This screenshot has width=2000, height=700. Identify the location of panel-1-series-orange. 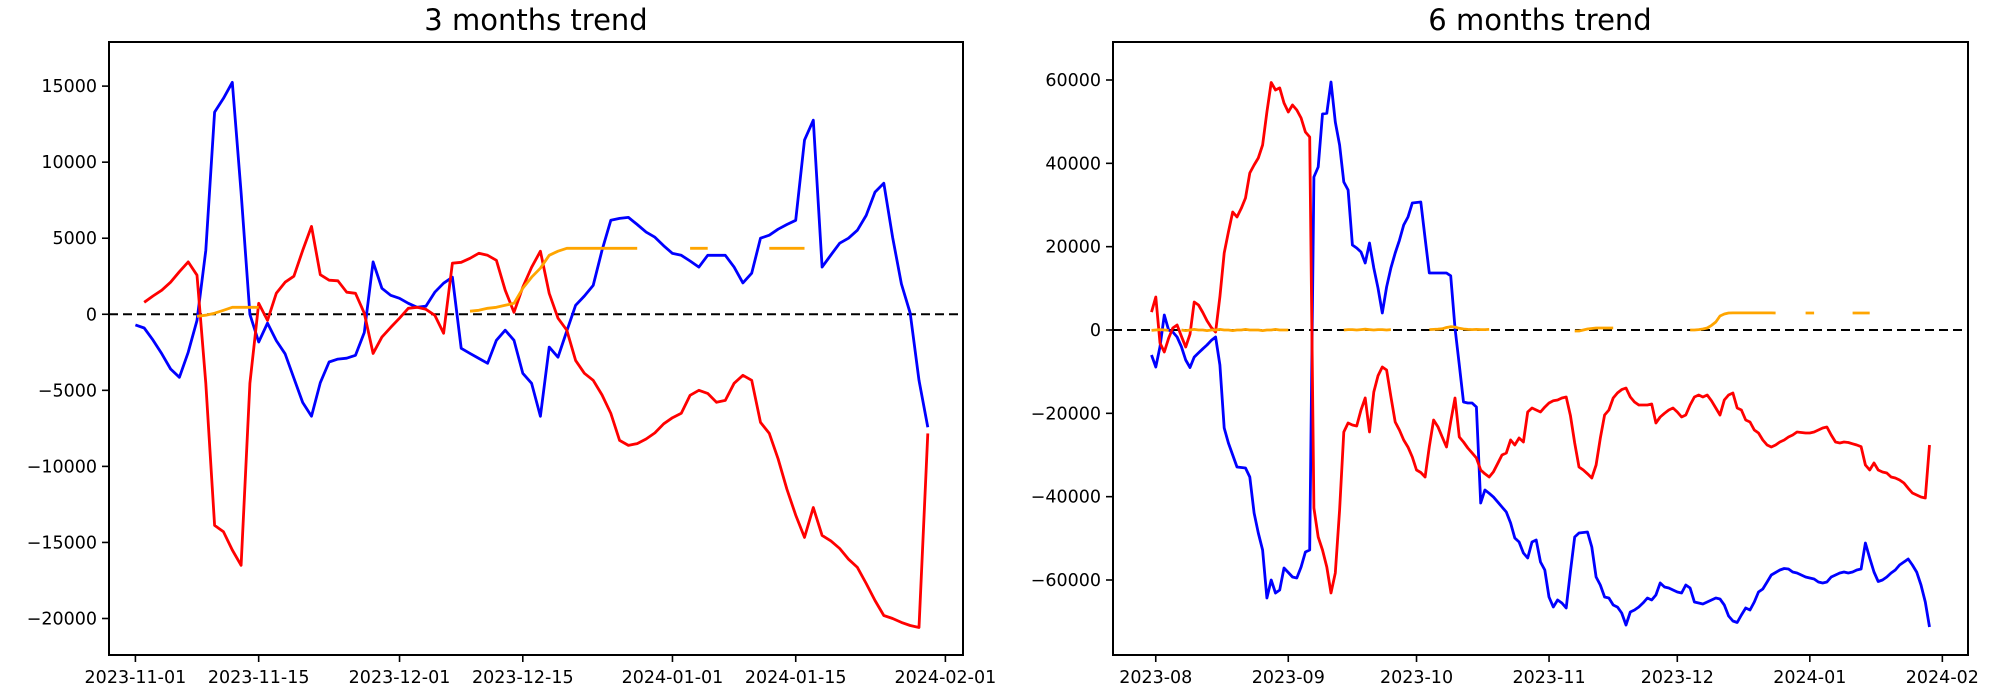
(1510, 322).